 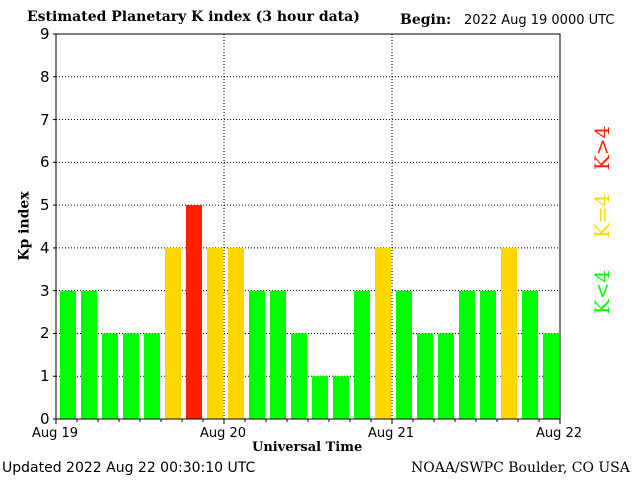 What do you see at coordinates (45, 205) in the screenshot?
I see `y-tick-label: 5` at bounding box center [45, 205].